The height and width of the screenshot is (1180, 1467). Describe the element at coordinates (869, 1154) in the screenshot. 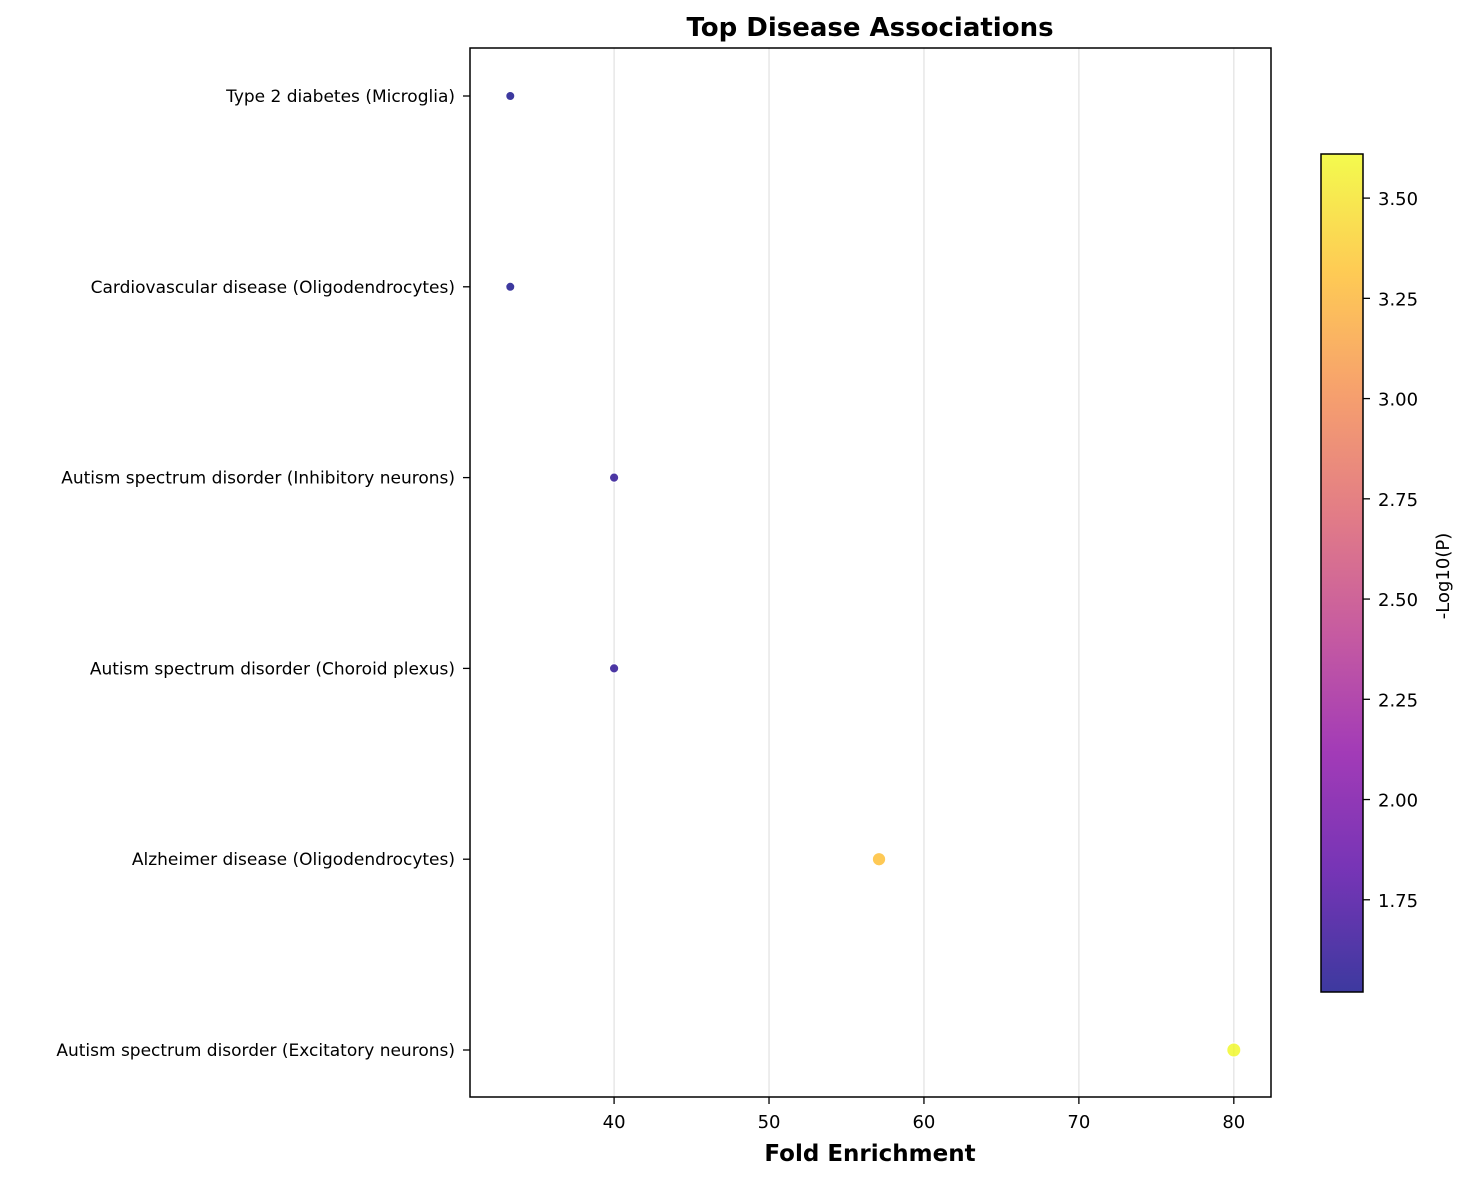

I see `x-axis-label: Fold Enrichment` at that location.